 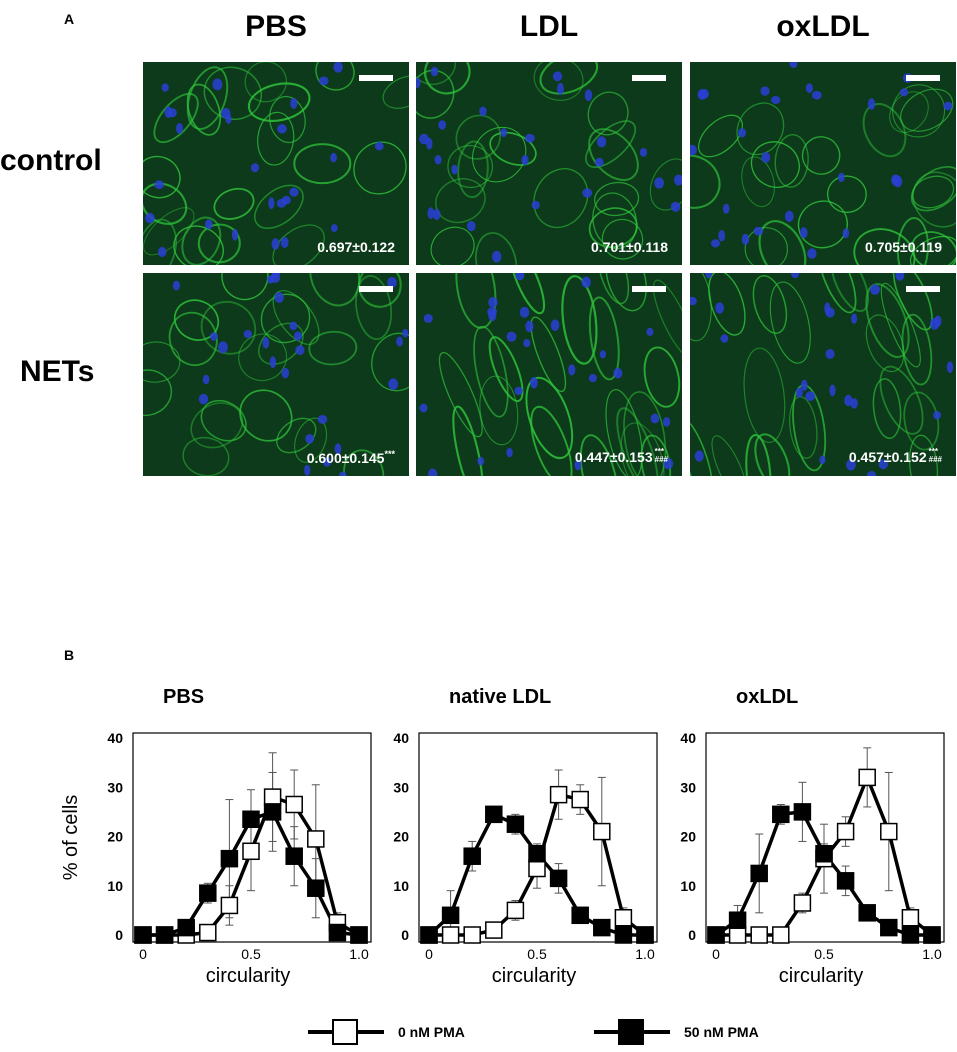 What do you see at coordinates (57, 371) in the screenshot?
I see `row-header-nets: NETs` at bounding box center [57, 371].